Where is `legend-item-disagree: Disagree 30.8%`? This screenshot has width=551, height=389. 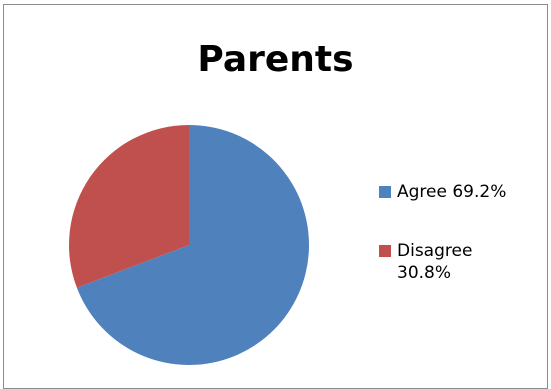
legend-item-disagree: Disagree 30.8% is located at coordinates (464, 262).